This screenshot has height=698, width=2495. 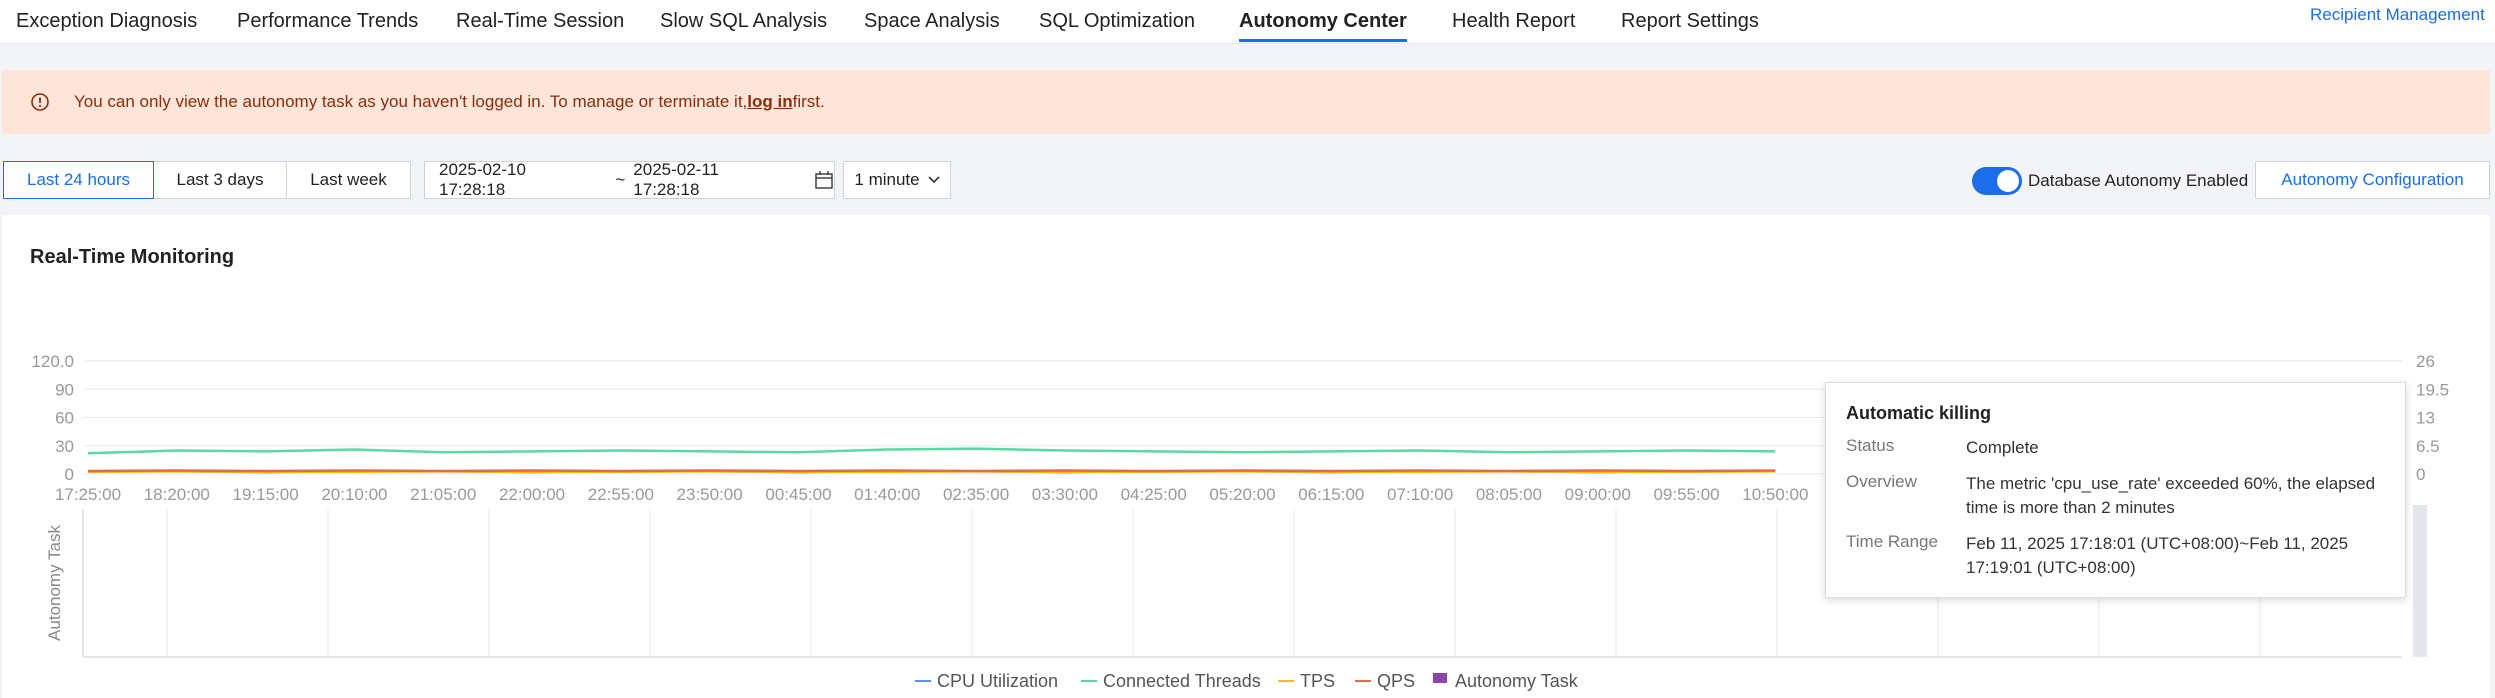 I want to click on config-button: Autonomy Configuration, so click(x=2372, y=180).